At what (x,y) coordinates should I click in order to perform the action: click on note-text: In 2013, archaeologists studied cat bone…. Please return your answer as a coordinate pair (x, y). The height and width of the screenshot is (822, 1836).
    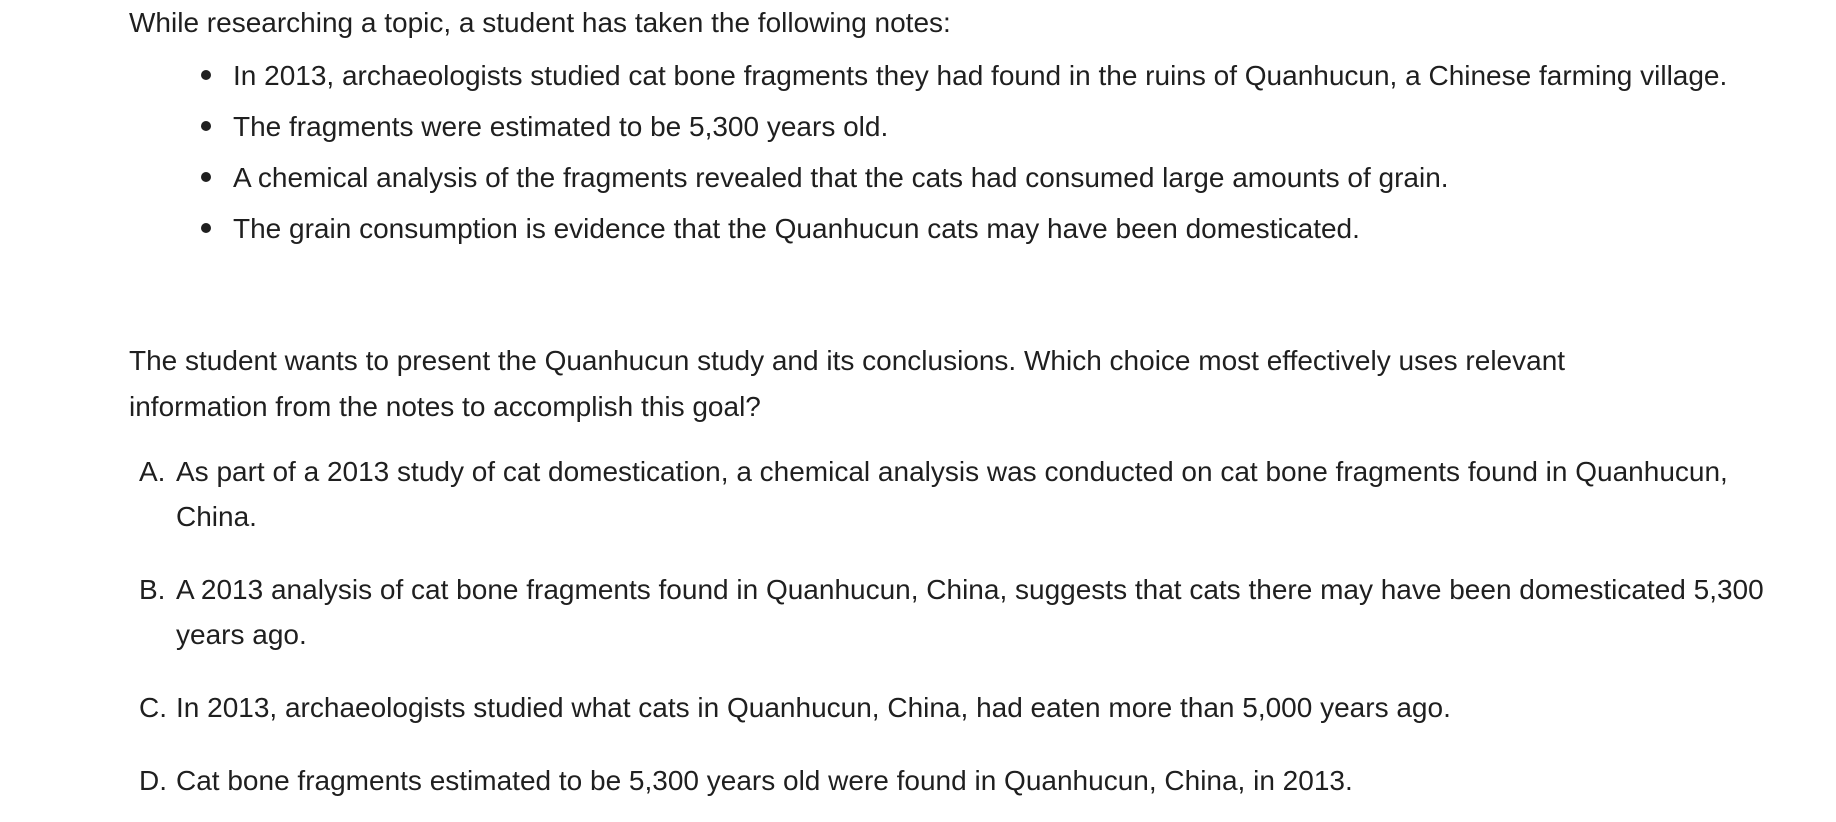
    Looking at the image, I should click on (980, 75).